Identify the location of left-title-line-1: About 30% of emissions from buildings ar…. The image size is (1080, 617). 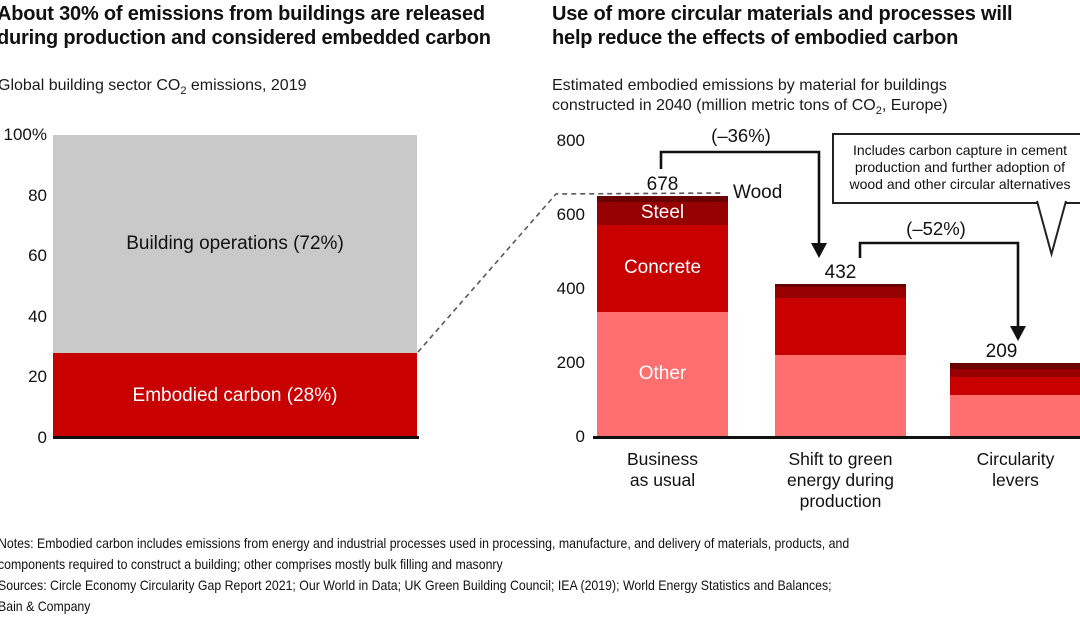
(263, 14).